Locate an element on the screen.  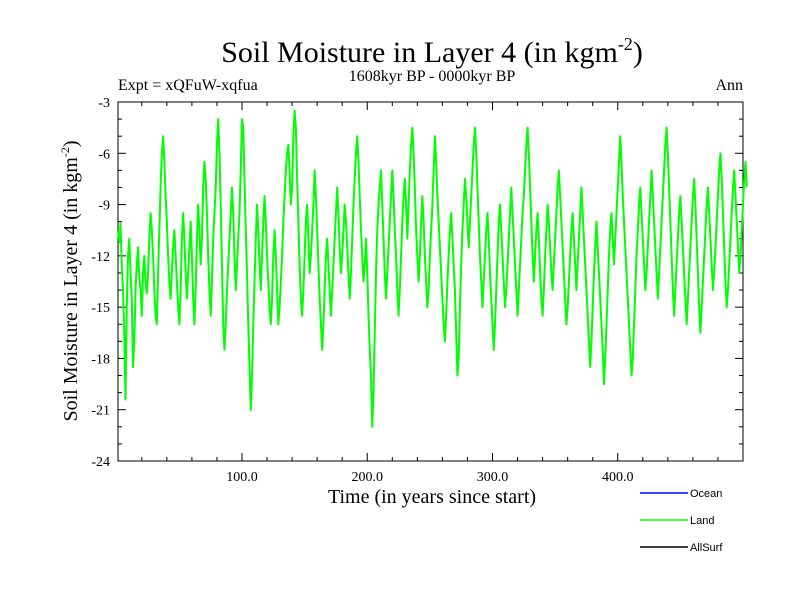
y-tick-label: -18 is located at coordinates (100, 359).